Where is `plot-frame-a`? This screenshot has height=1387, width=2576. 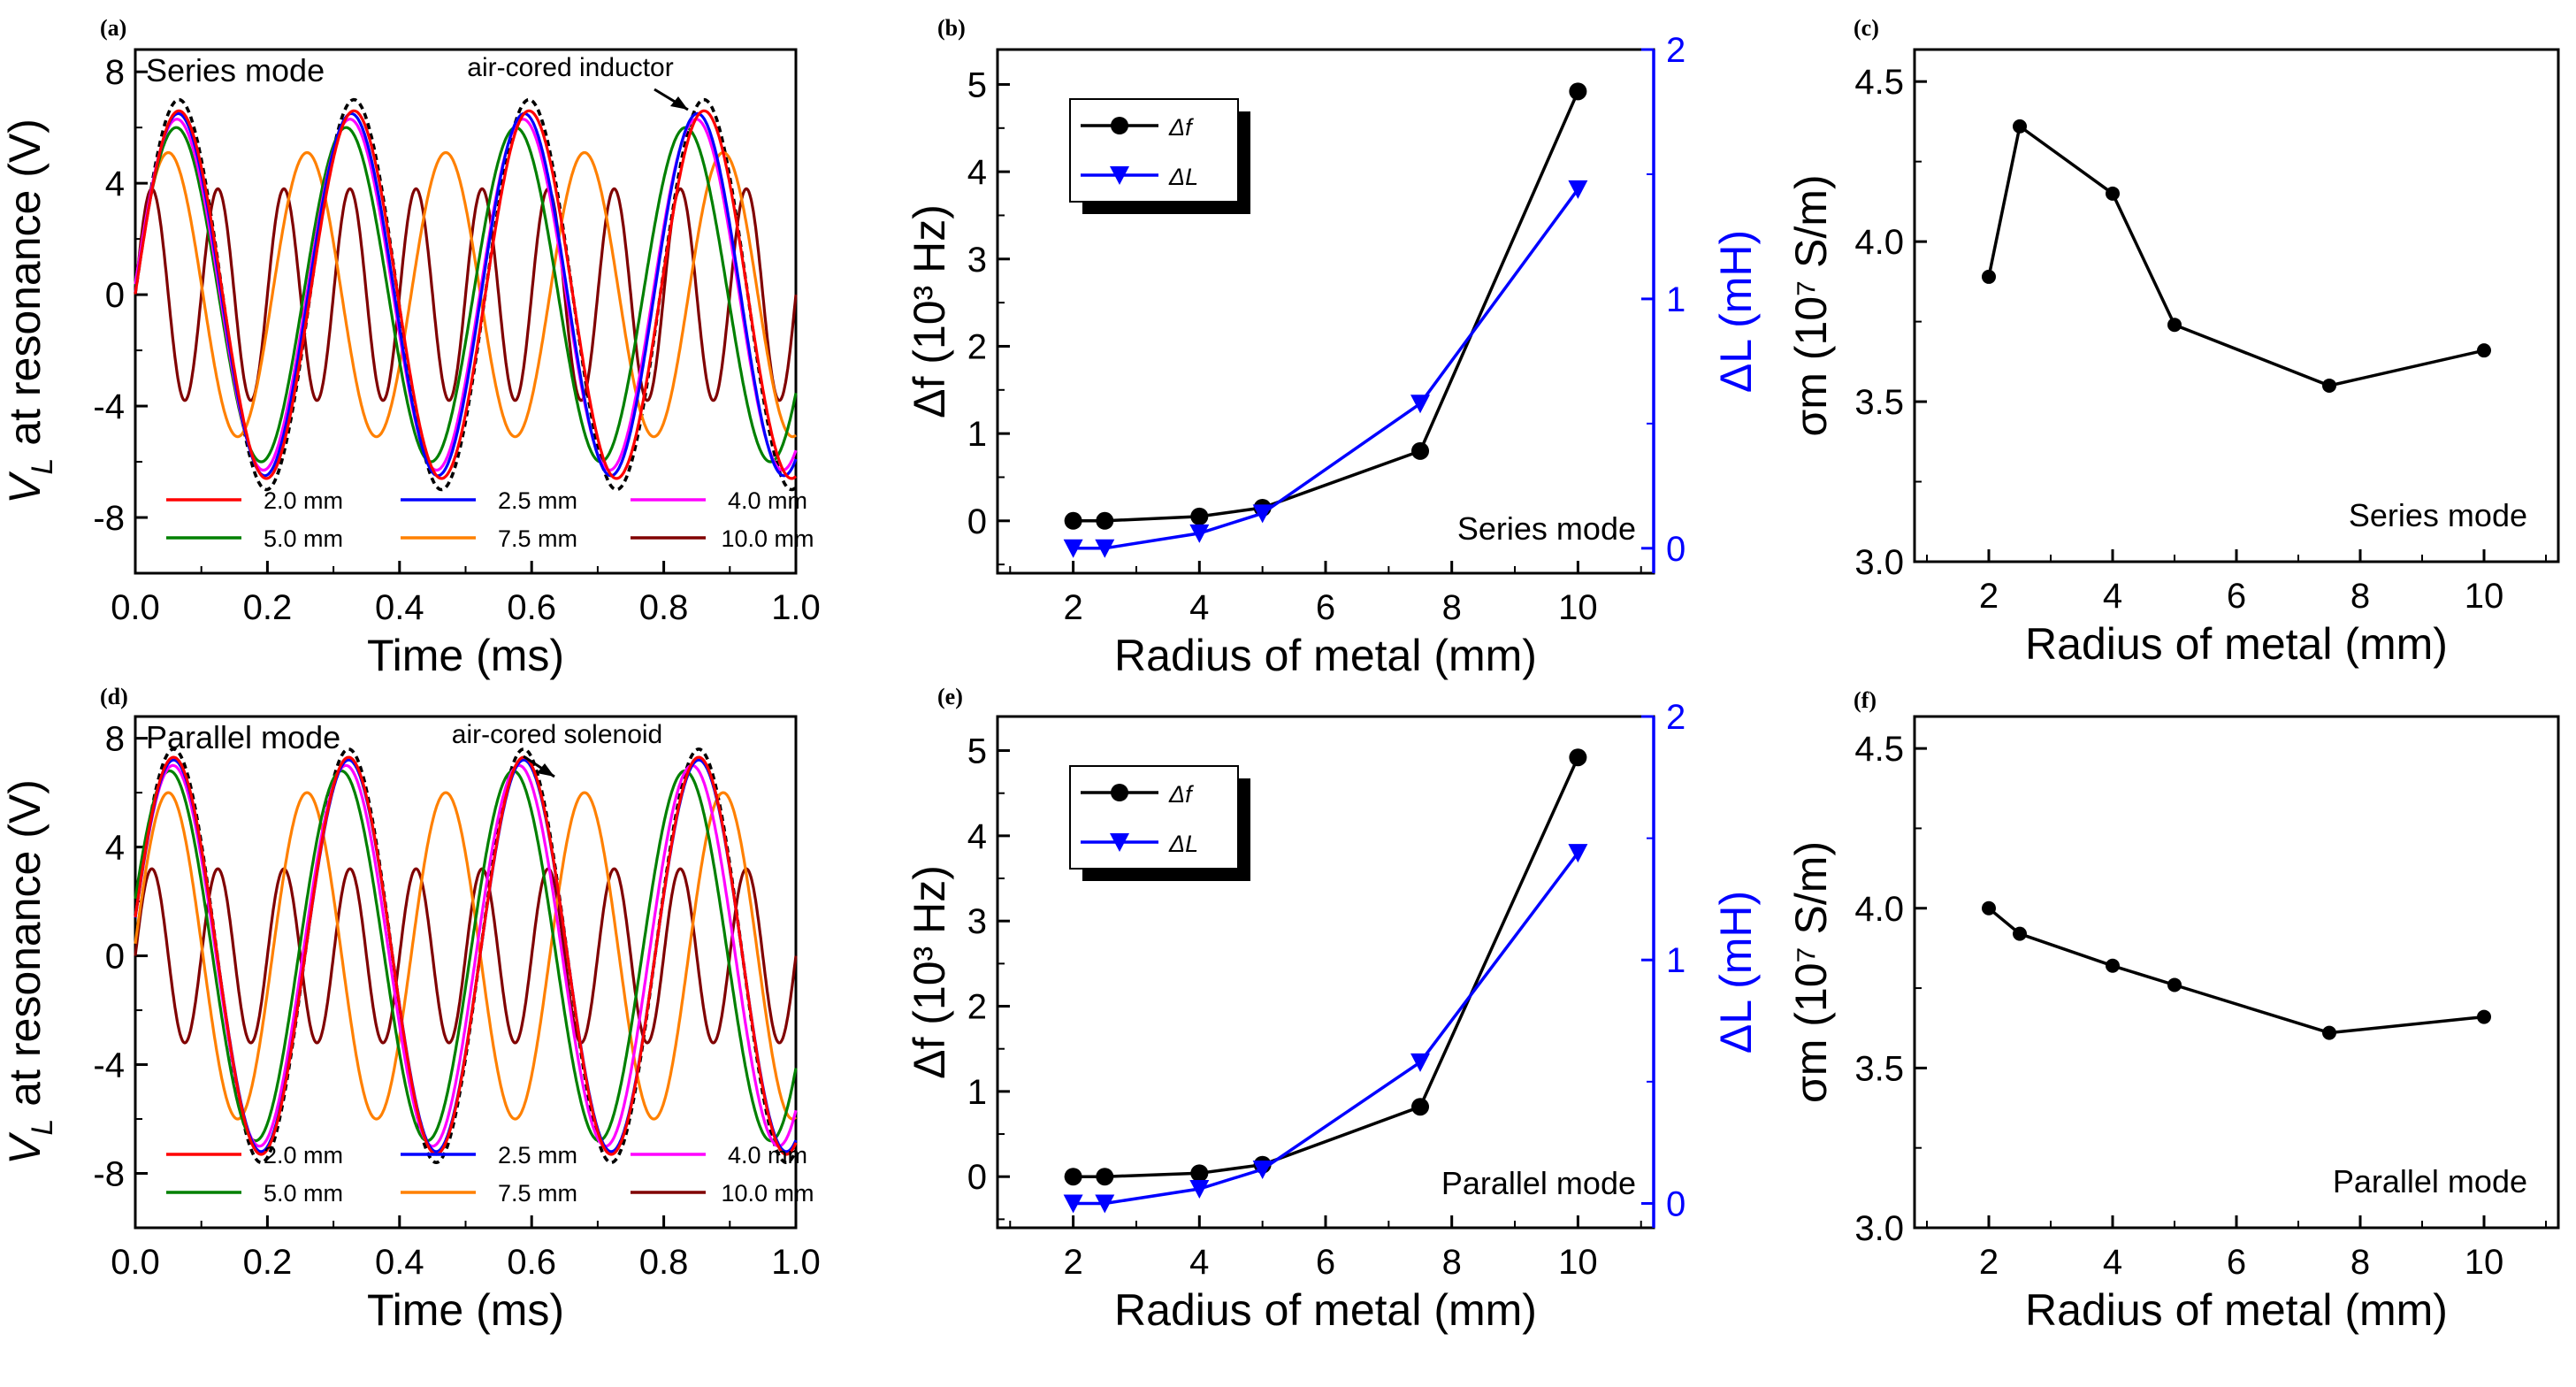
plot-frame-a is located at coordinates (466, 311).